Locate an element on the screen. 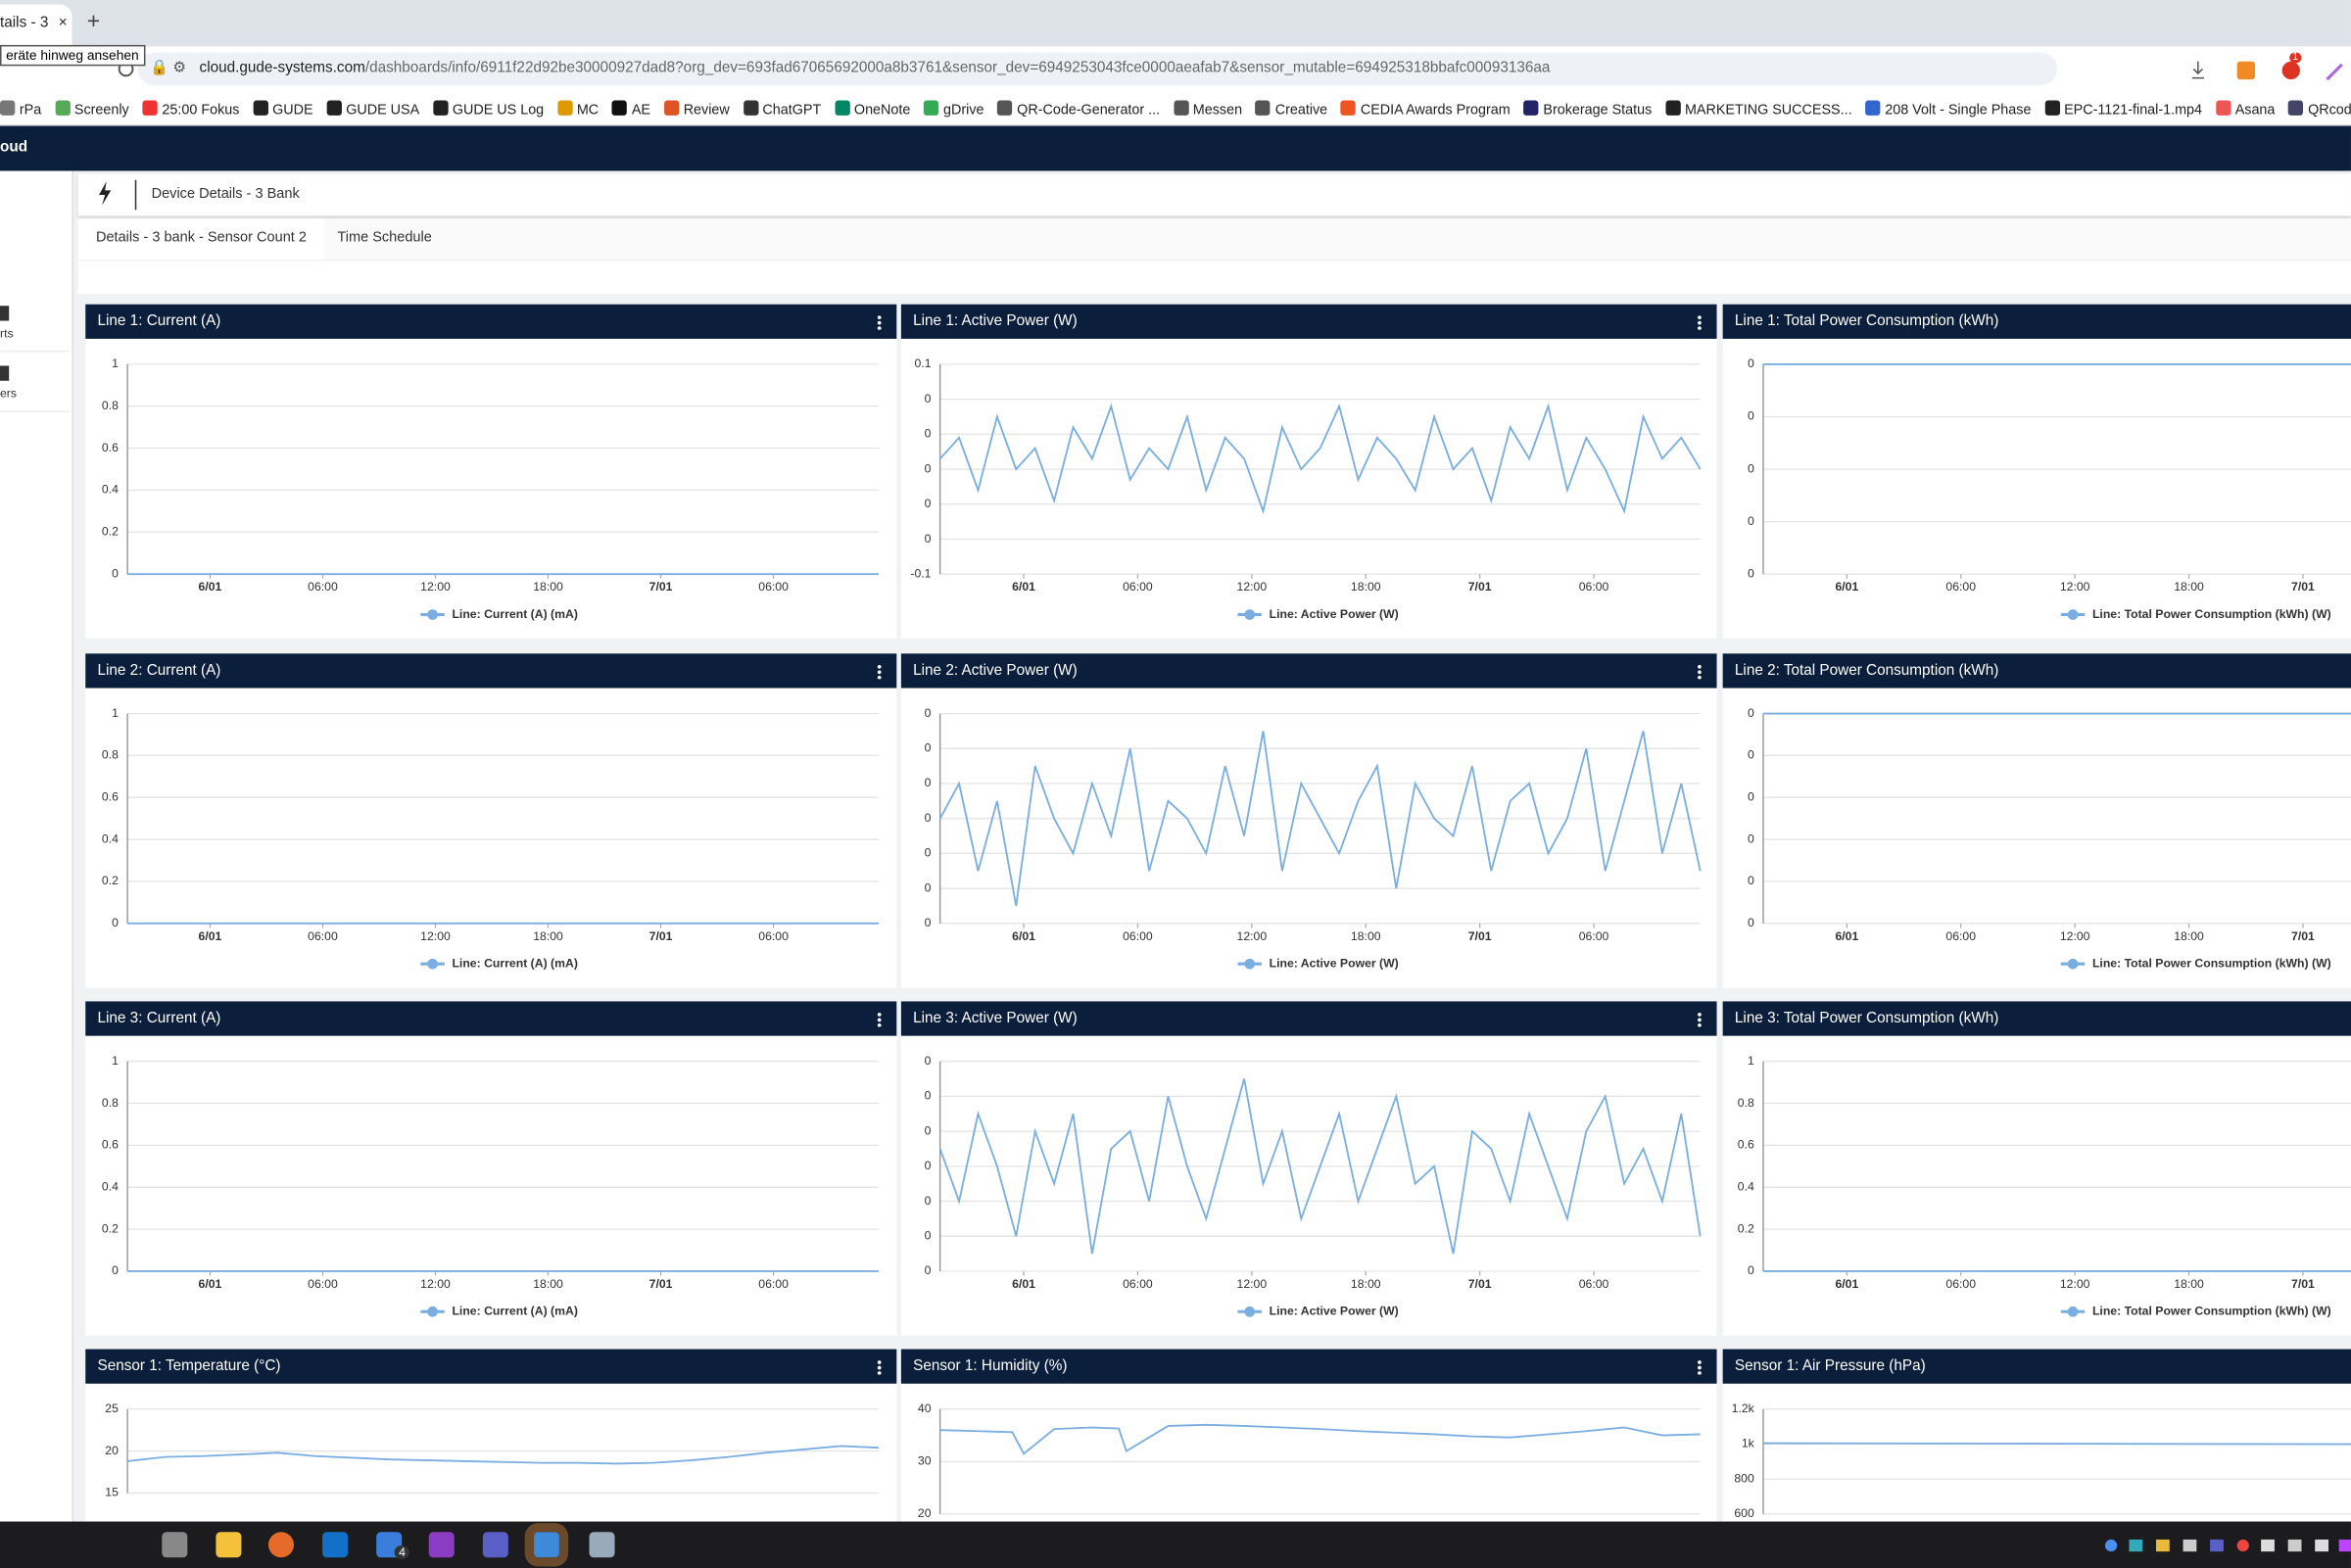 The image size is (2351, 1568). panel-title: Sensor 1: Humidity (%) is located at coordinates (991, 1366).